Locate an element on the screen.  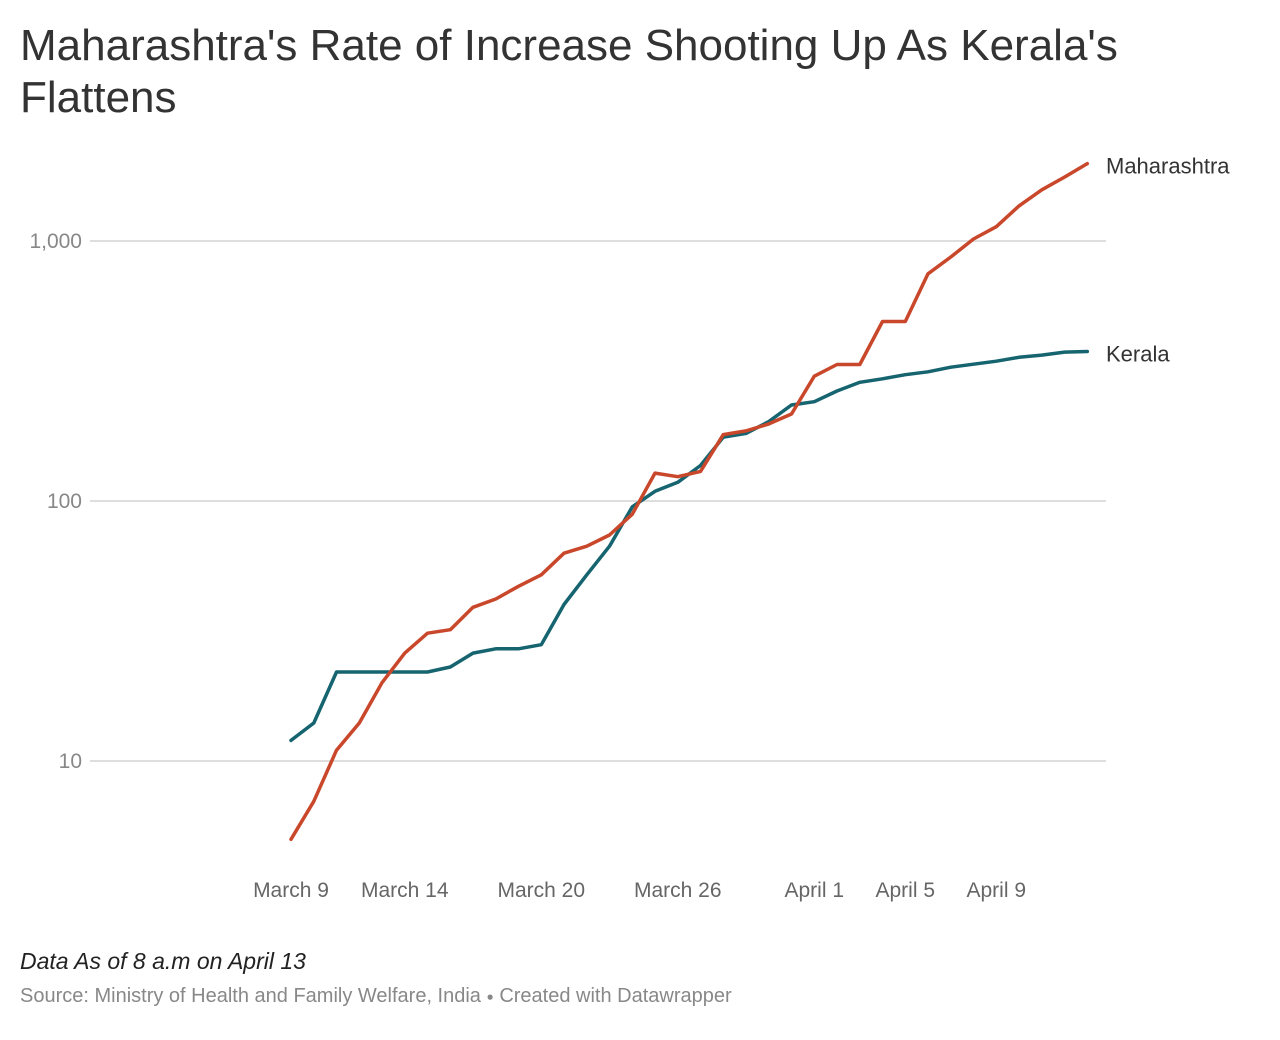
credit-link: Created with Datawrapper is located at coordinates (615, 996).